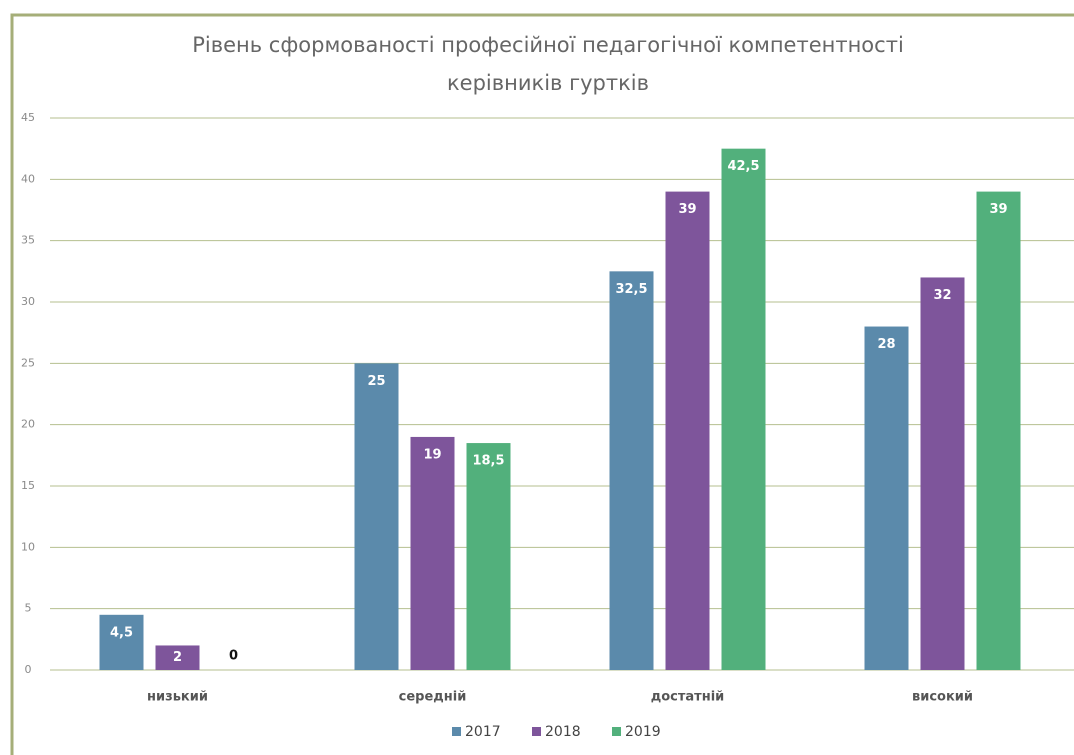  Describe the element at coordinates (28, 117) in the screenshot. I see `y-tick-label: 45` at that location.